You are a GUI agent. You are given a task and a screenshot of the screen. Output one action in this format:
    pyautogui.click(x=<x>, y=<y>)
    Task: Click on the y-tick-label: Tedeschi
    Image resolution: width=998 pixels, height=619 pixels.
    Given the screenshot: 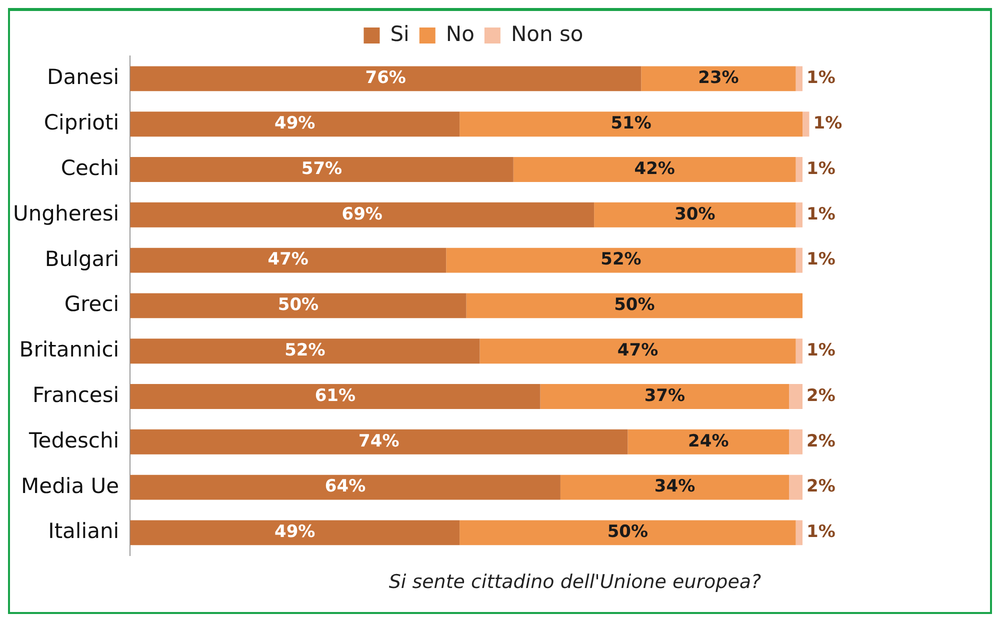 What is the action you would take?
    pyautogui.click(x=74, y=440)
    